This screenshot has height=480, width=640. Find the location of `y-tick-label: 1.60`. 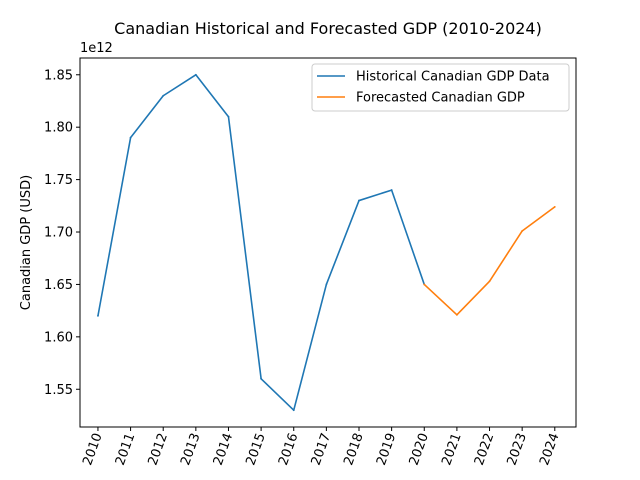

y-tick-label: 1.60 is located at coordinates (58, 337).